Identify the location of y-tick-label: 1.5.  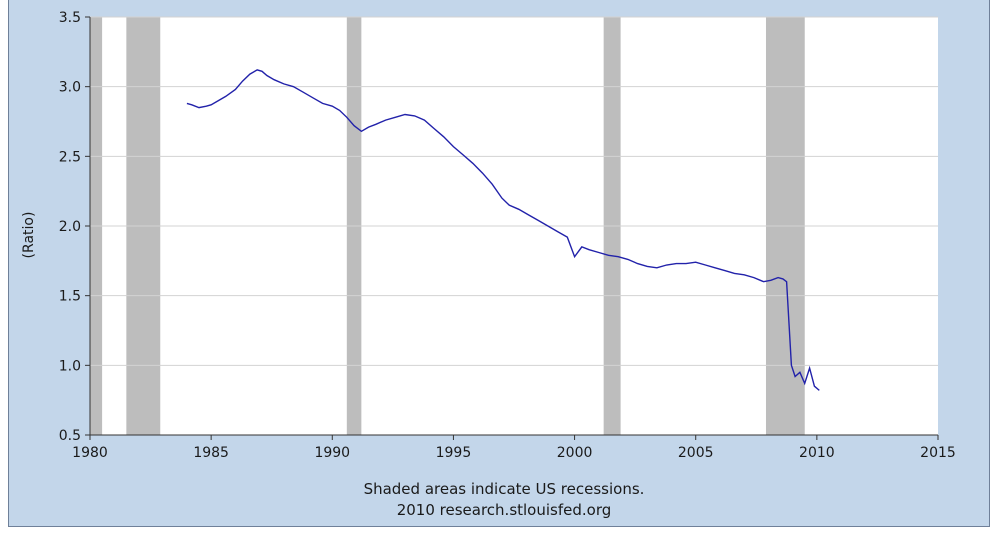
(70, 297).